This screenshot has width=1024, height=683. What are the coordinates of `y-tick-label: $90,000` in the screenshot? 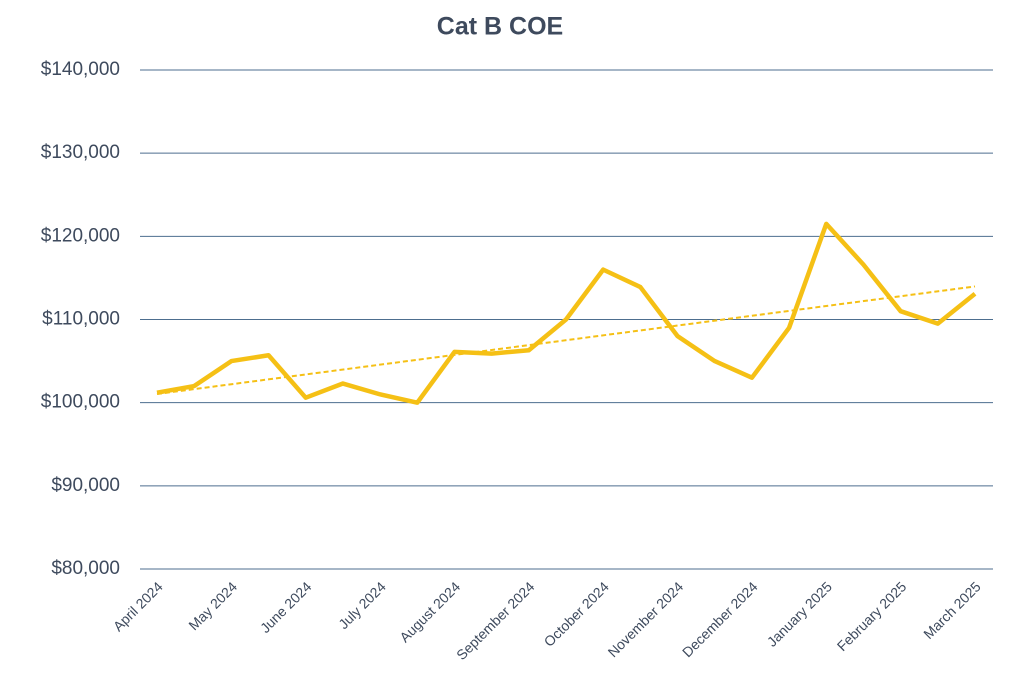 It's located at (85, 485).